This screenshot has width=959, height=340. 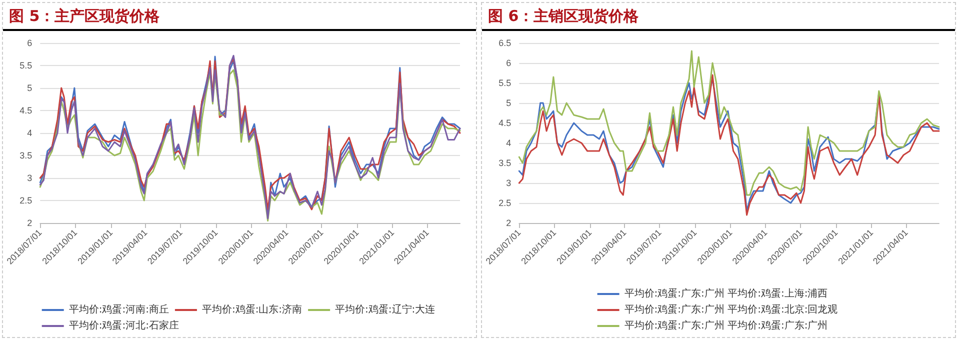 I want to click on legend-label: 平均价:鸡蛋:广东:广州 平均价:鸡蛋:上海:浦西, so click(x=726, y=294).